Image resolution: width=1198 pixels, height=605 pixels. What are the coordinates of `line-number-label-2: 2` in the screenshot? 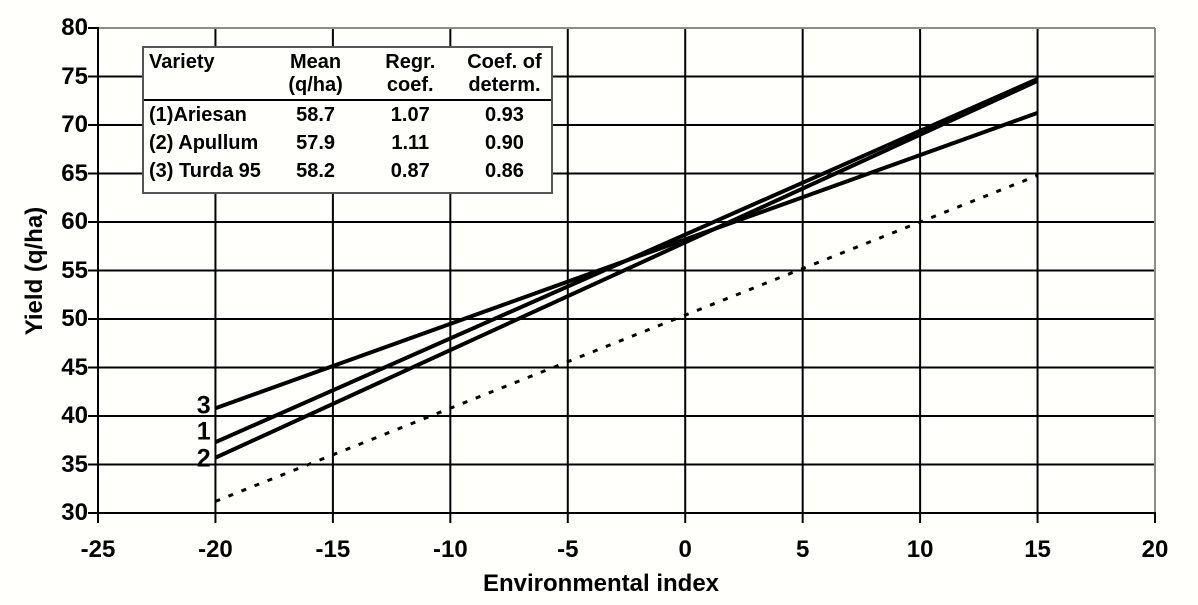 It's located at (203, 458).